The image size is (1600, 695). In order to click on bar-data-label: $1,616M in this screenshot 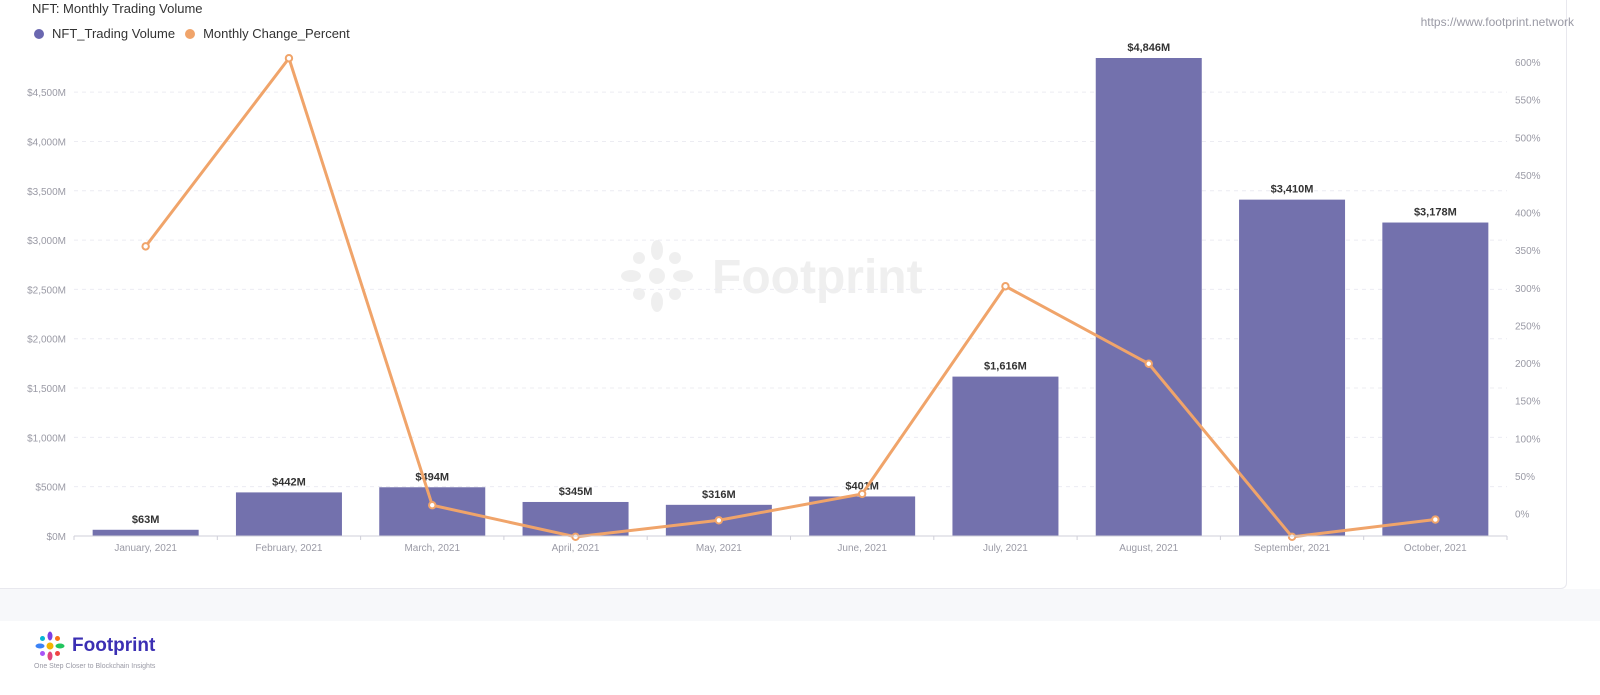, I will do `click(1005, 367)`.